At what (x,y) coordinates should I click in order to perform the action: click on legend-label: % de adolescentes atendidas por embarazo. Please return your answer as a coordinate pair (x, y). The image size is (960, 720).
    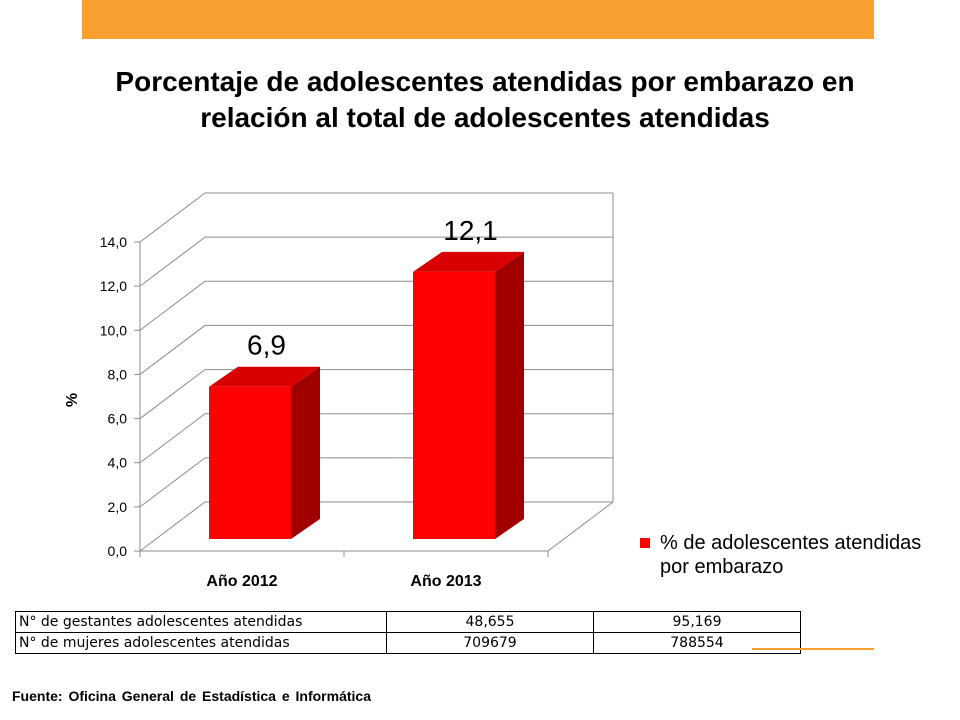
    Looking at the image, I should click on (791, 555).